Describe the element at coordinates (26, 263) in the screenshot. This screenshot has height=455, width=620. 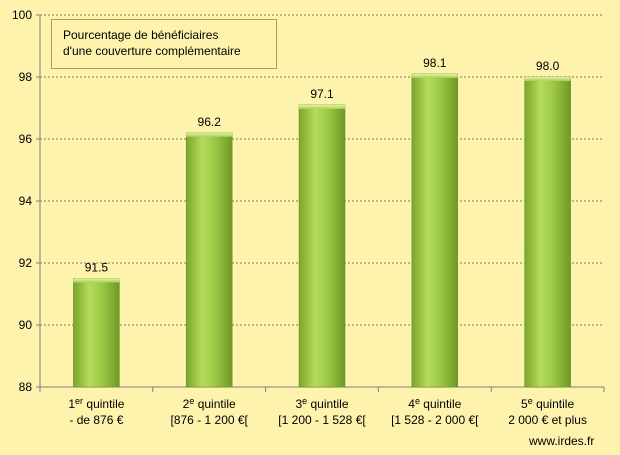
I see `y-tick-label: 92` at that location.